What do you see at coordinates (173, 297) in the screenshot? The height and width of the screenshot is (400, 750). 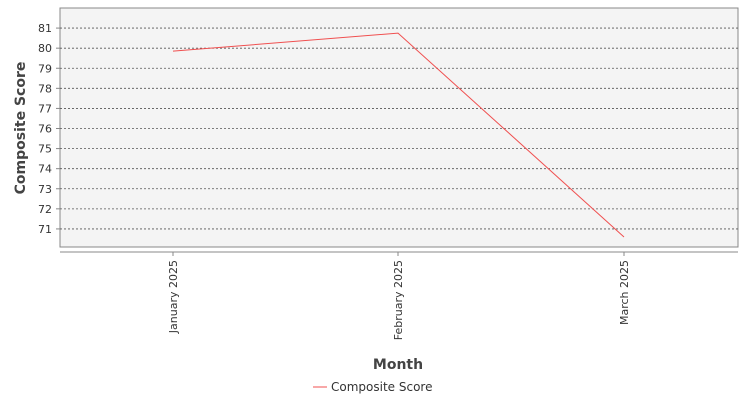 I see `x-tick-label-0: January 2025` at bounding box center [173, 297].